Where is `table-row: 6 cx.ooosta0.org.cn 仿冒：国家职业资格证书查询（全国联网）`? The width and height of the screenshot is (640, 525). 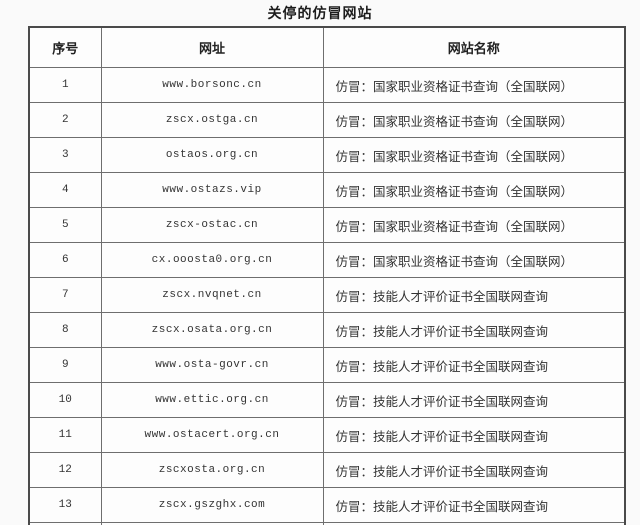
table-row: 6 cx.ooosta0.org.cn 仿冒：国家职业资格证书查询（全国联网） is located at coordinates (327, 260).